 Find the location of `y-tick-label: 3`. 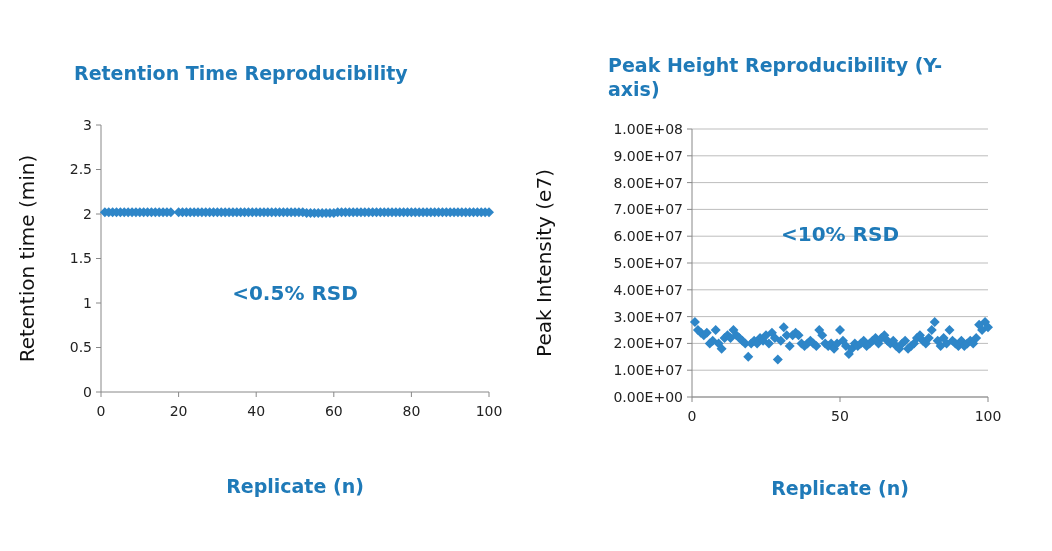

y-tick-label: 3 is located at coordinates (87, 124).